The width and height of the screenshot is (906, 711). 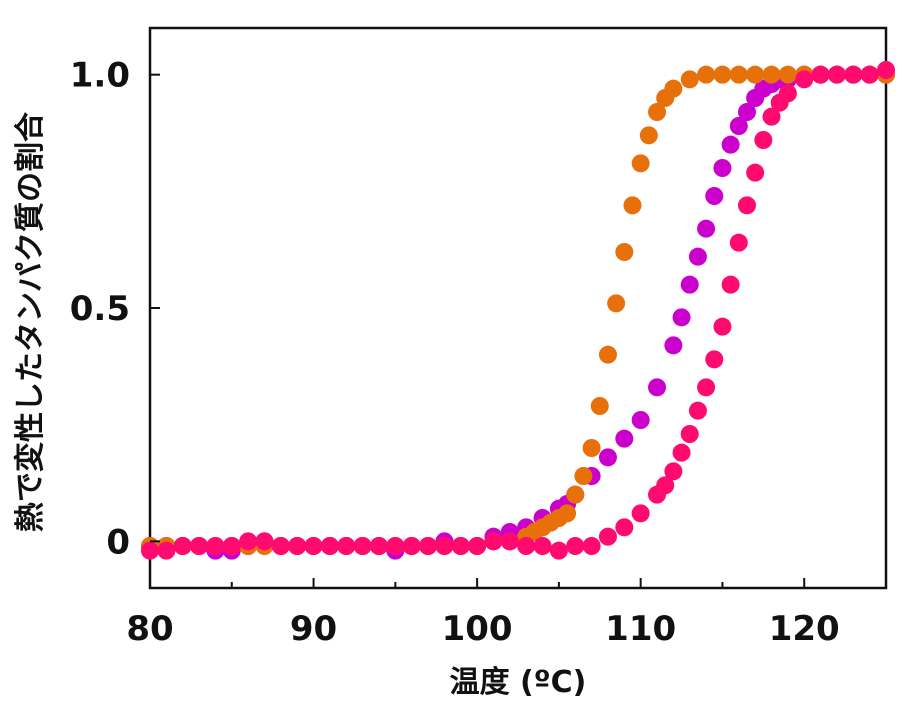 What do you see at coordinates (640, 629) in the screenshot?
I see `x-tick-label: 110` at bounding box center [640, 629].